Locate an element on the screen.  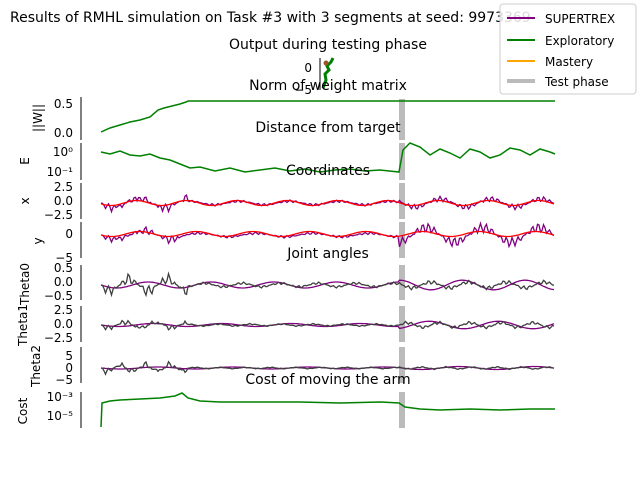
panel-theta2-ylabel: Theta2 is located at coordinates (36, 366).